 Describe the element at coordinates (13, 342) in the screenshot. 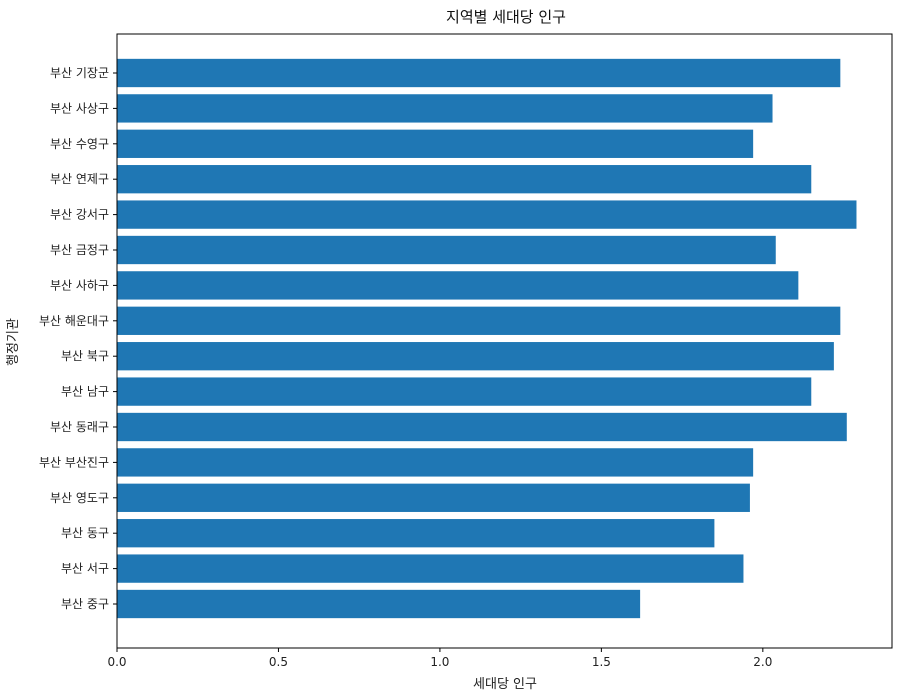

I see `y-axis-title: 행정기관` at that location.